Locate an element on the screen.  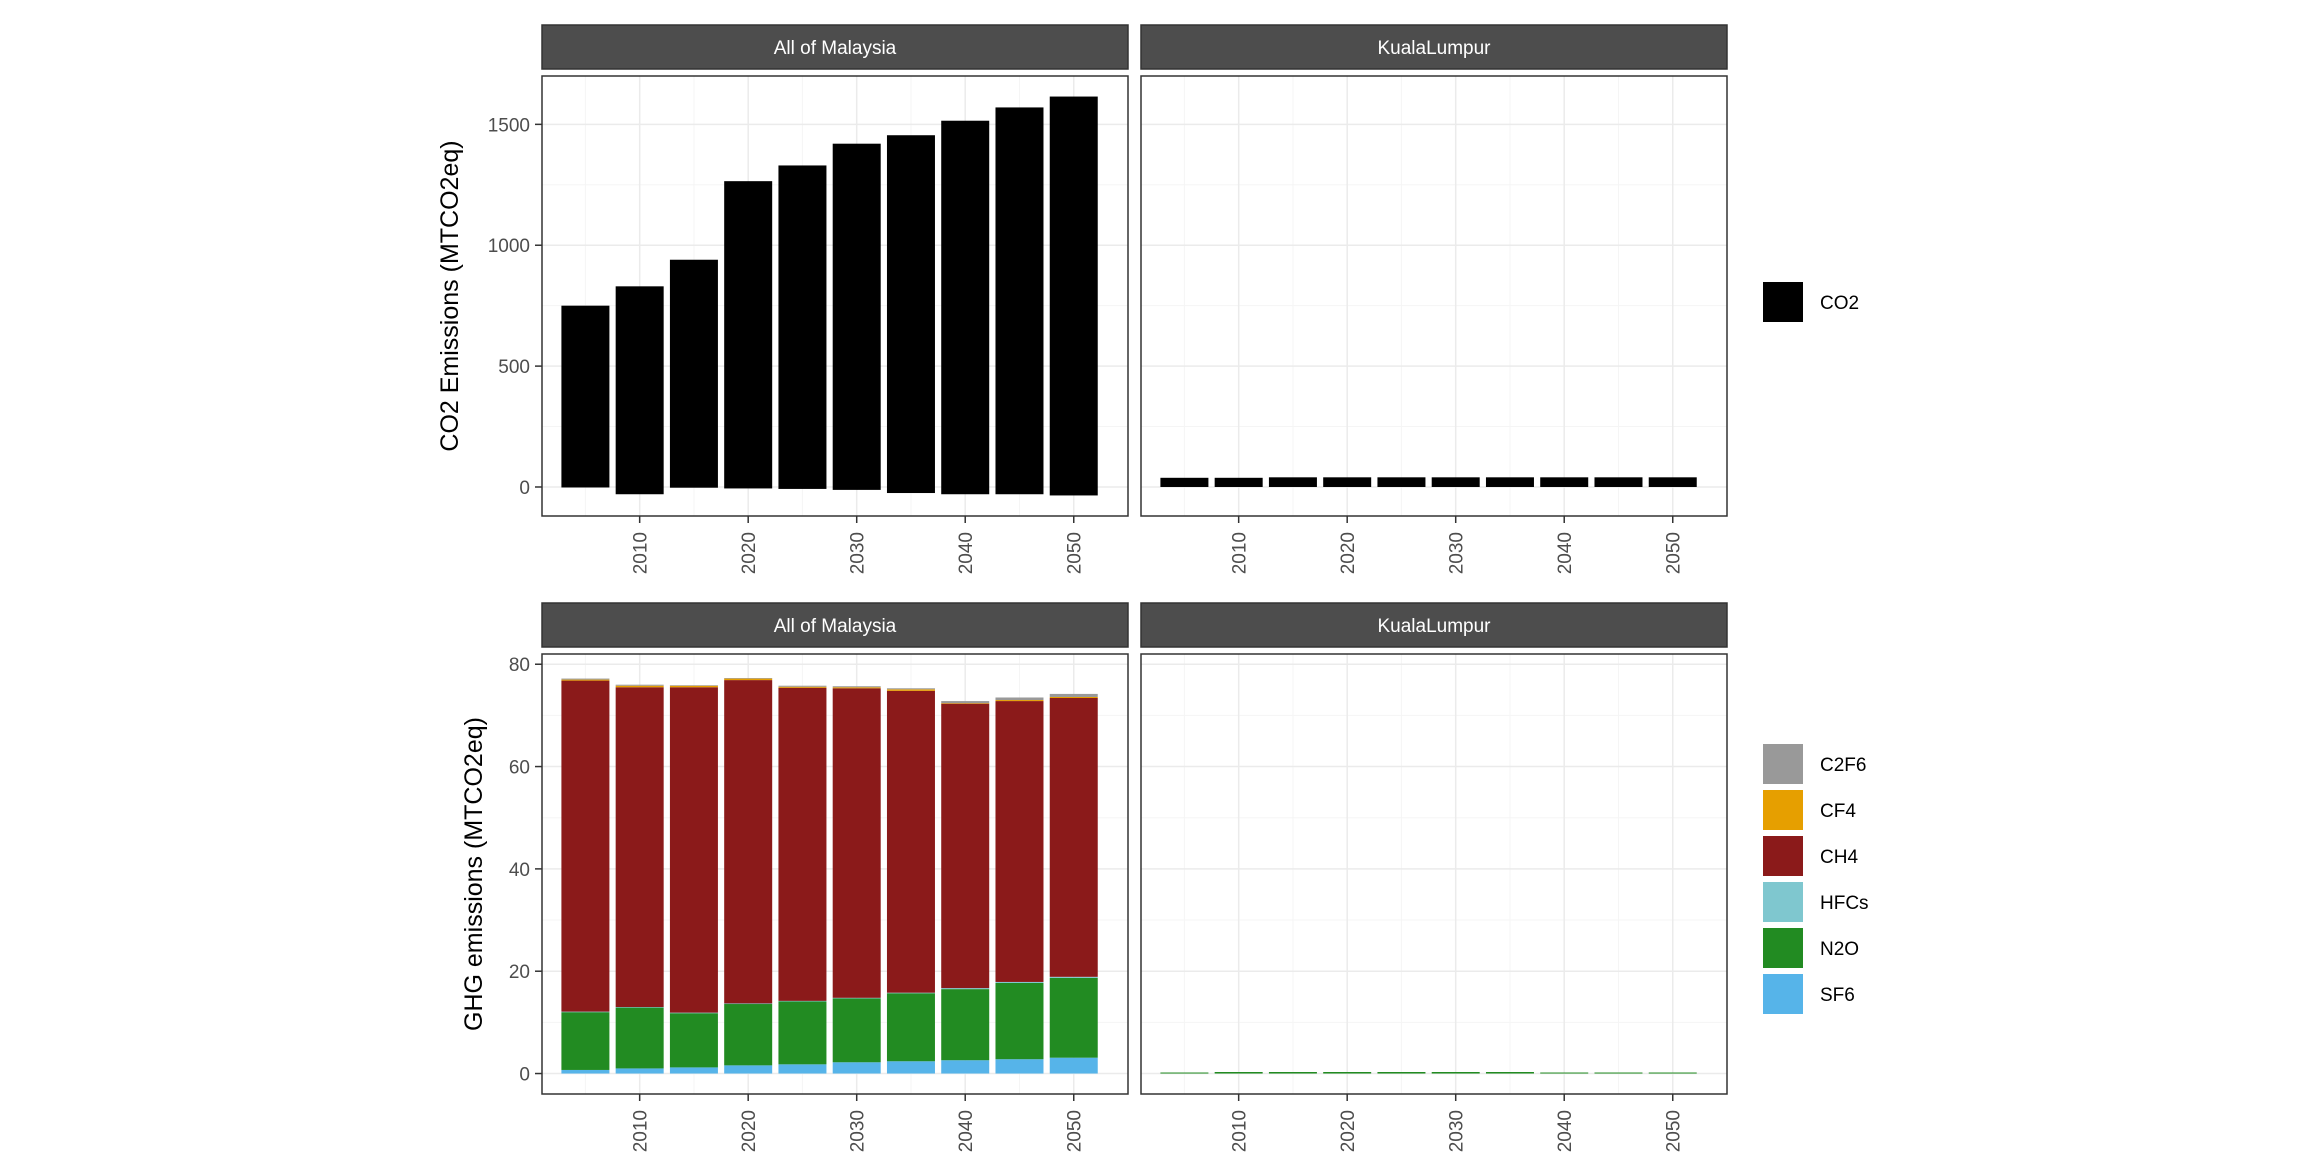
y-axis-title: GHG emissions (MTCO2eq) is located at coordinates (474, 874).